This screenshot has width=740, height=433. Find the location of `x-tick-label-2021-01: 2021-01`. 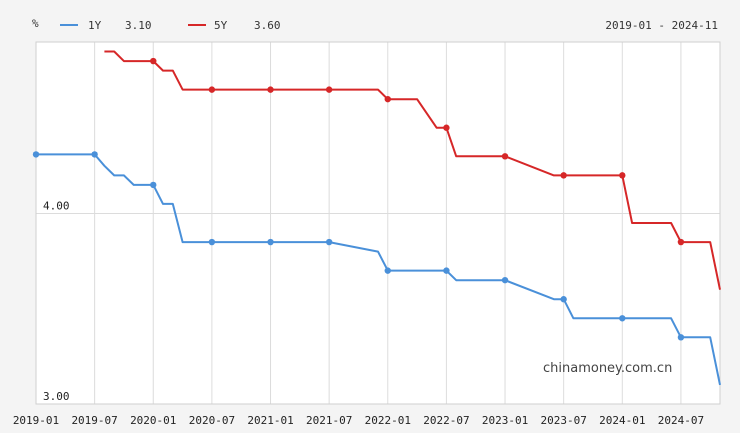

x-tick-label-2021-01: 2021-01 is located at coordinates (270, 420).